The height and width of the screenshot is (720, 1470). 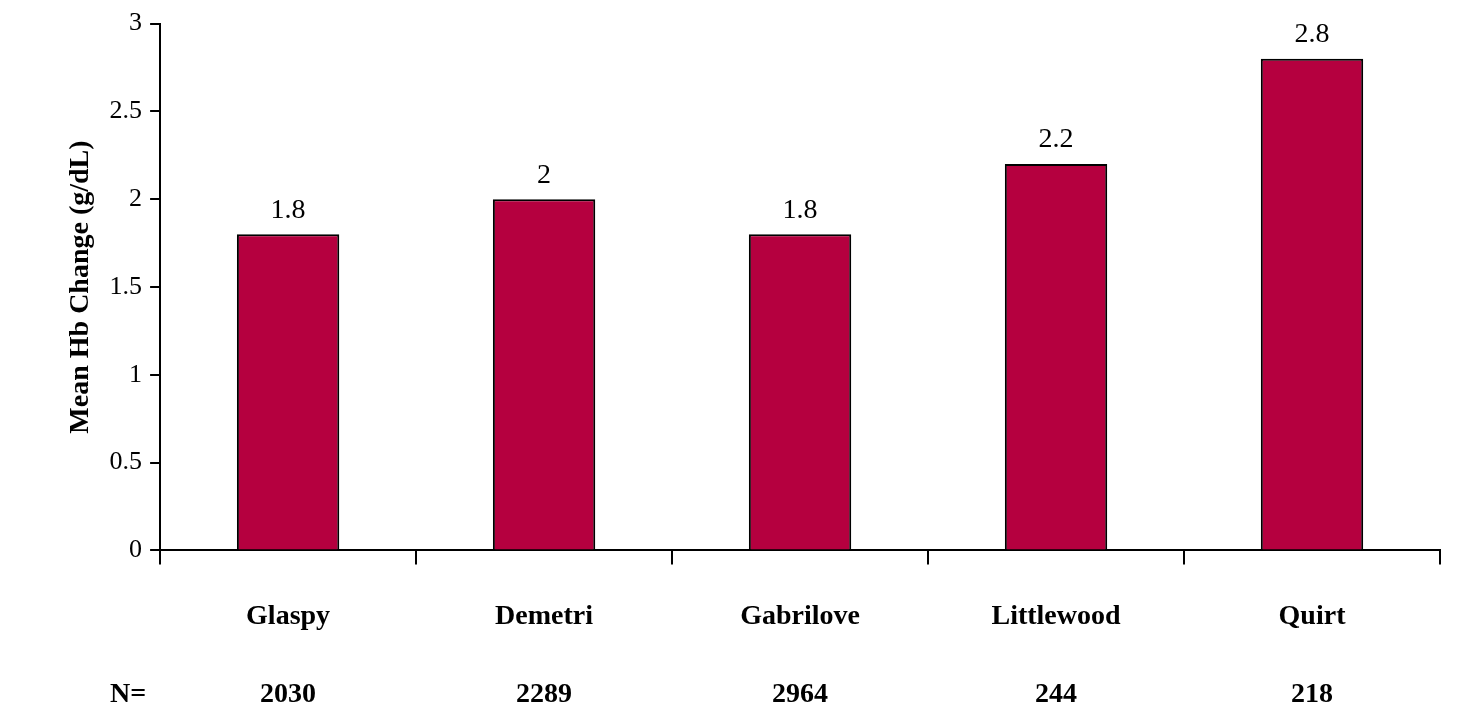 What do you see at coordinates (1312, 33) in the screenshot?
I see `data-label: 2.8` at bounding box center [1312, 33].